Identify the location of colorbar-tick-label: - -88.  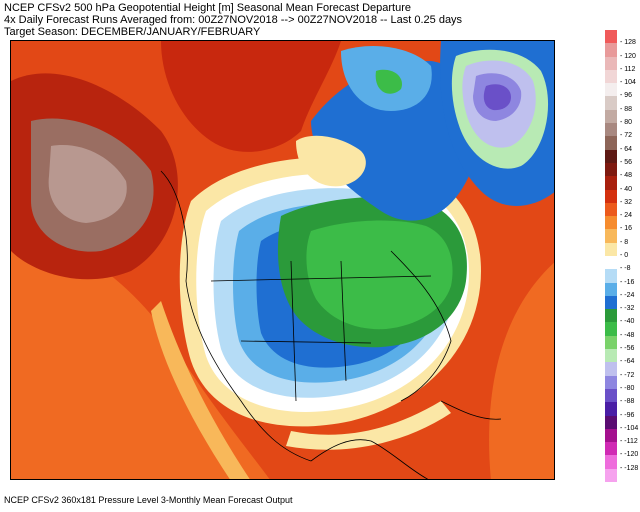
(627, 402).